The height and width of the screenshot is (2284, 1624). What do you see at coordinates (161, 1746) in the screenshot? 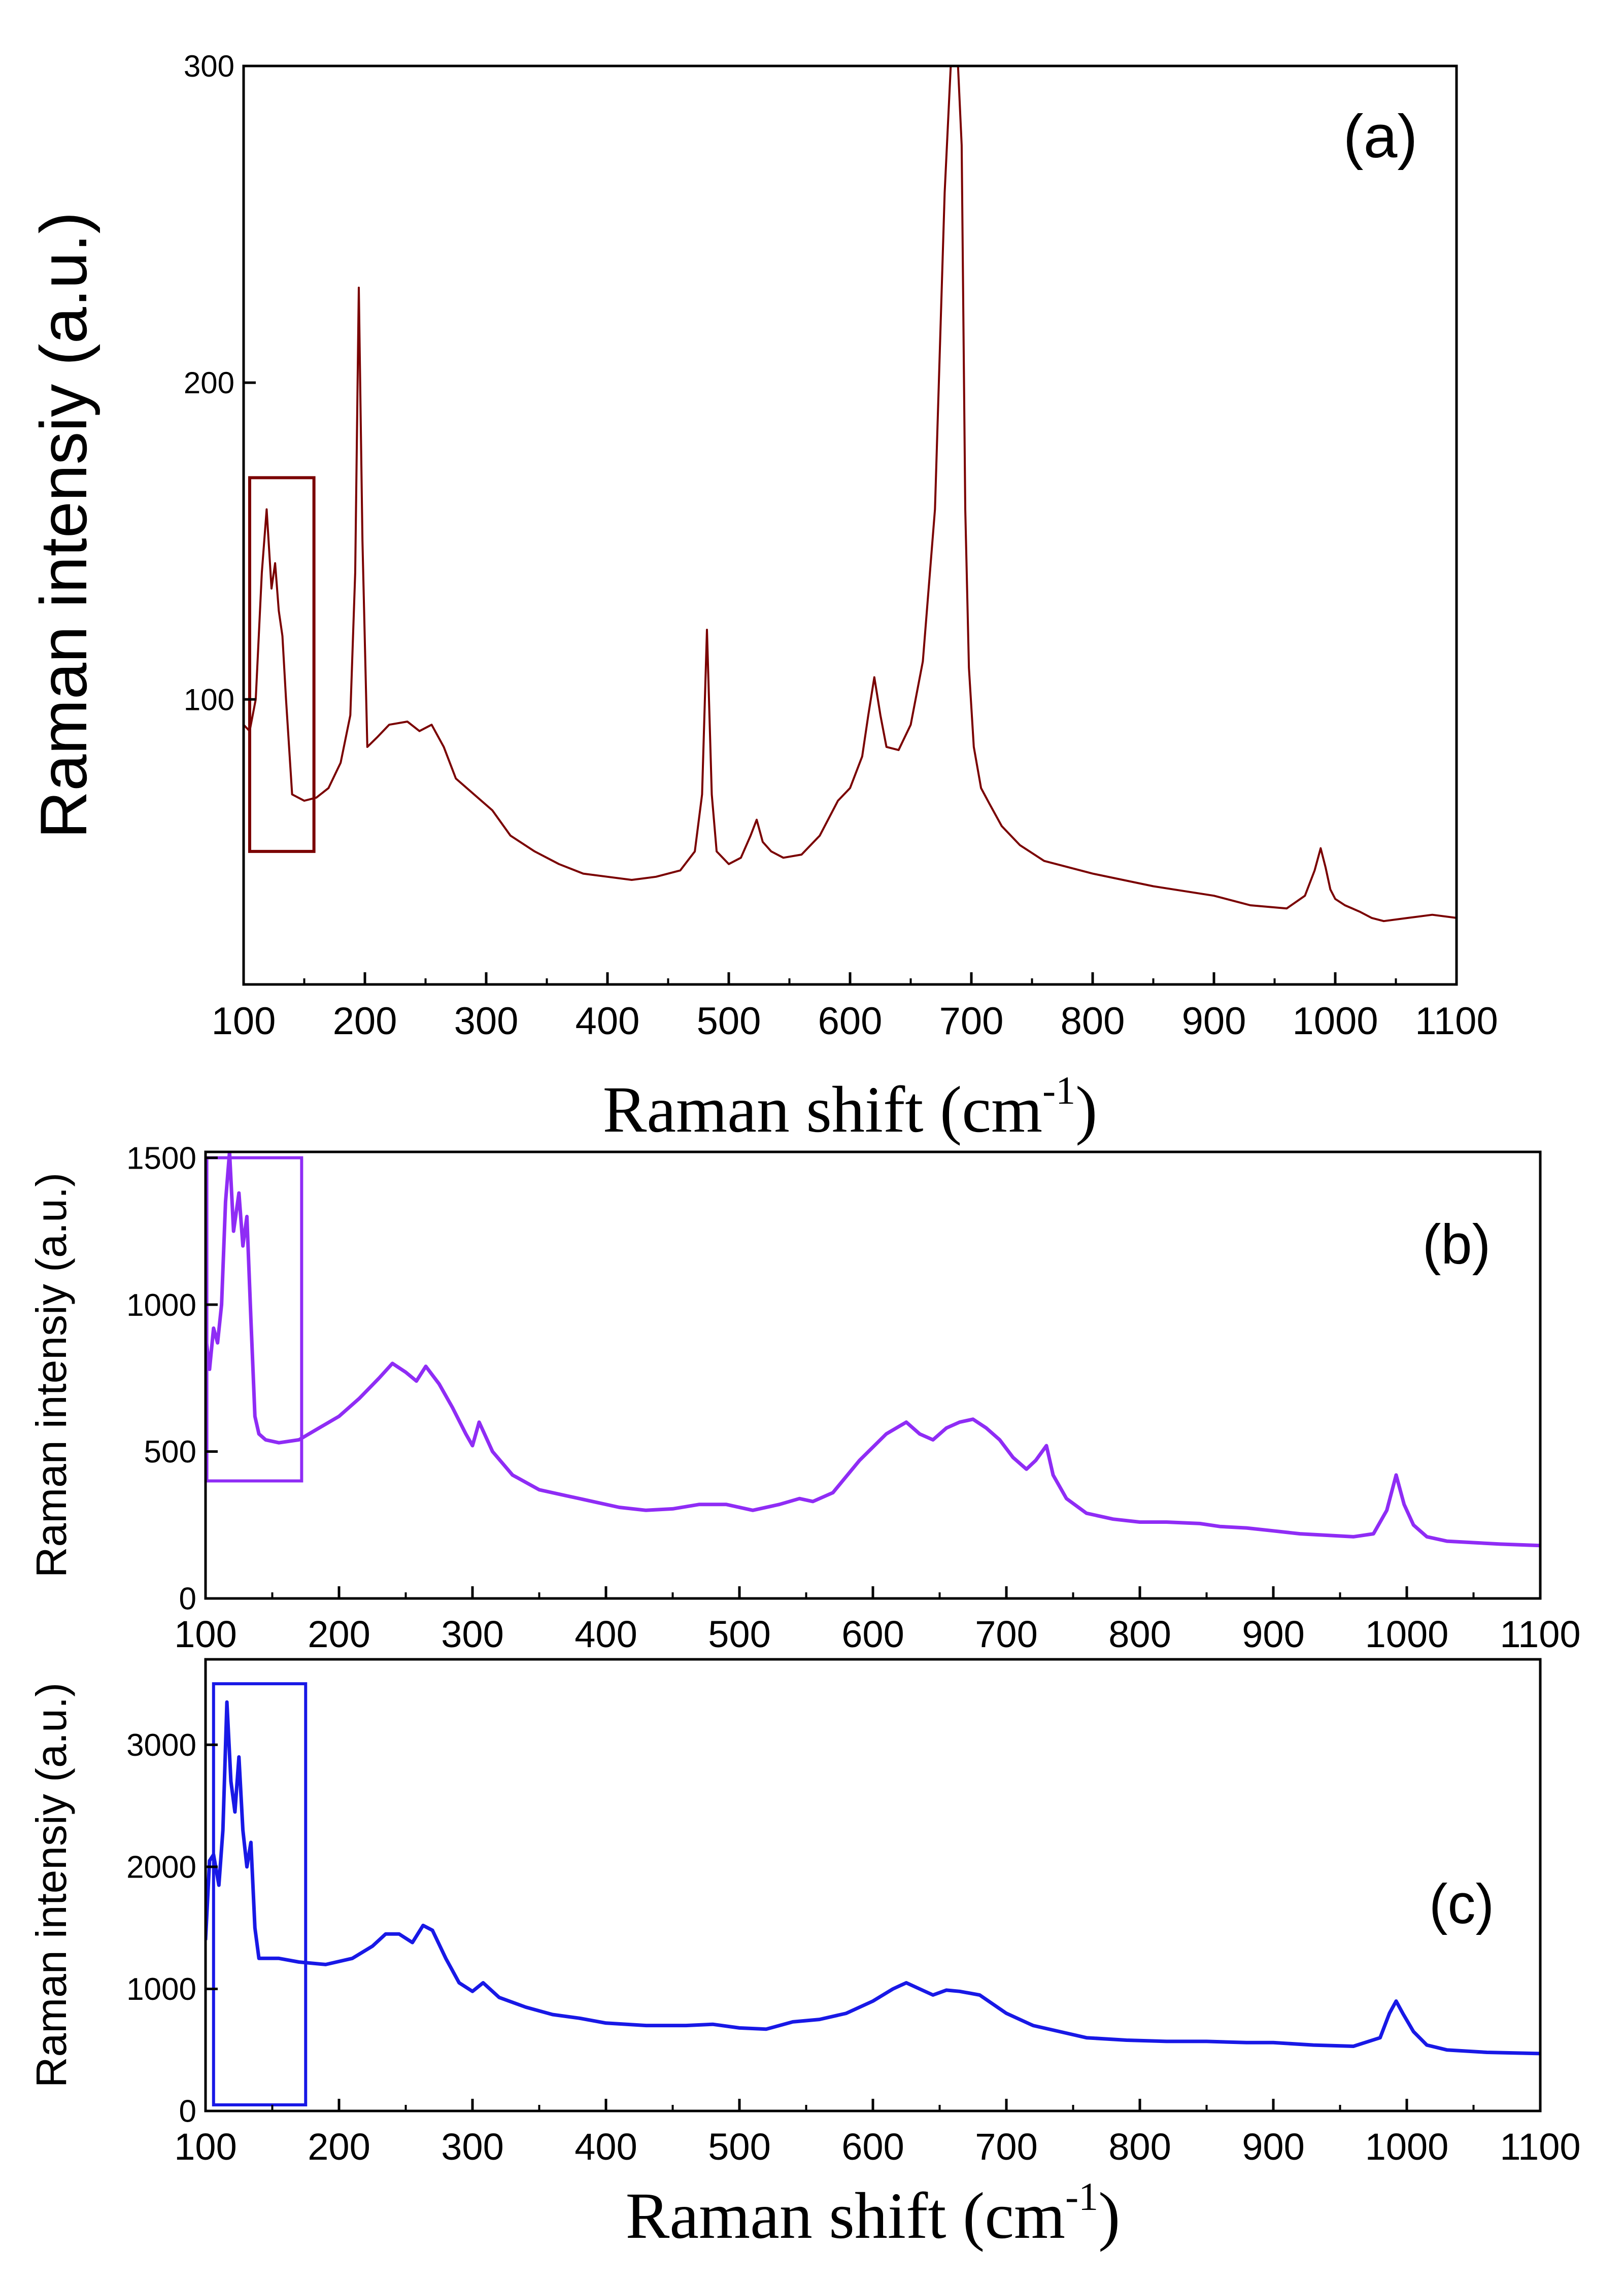
I see `y-tick-label: 3000` at bounding box center [161, 1746].